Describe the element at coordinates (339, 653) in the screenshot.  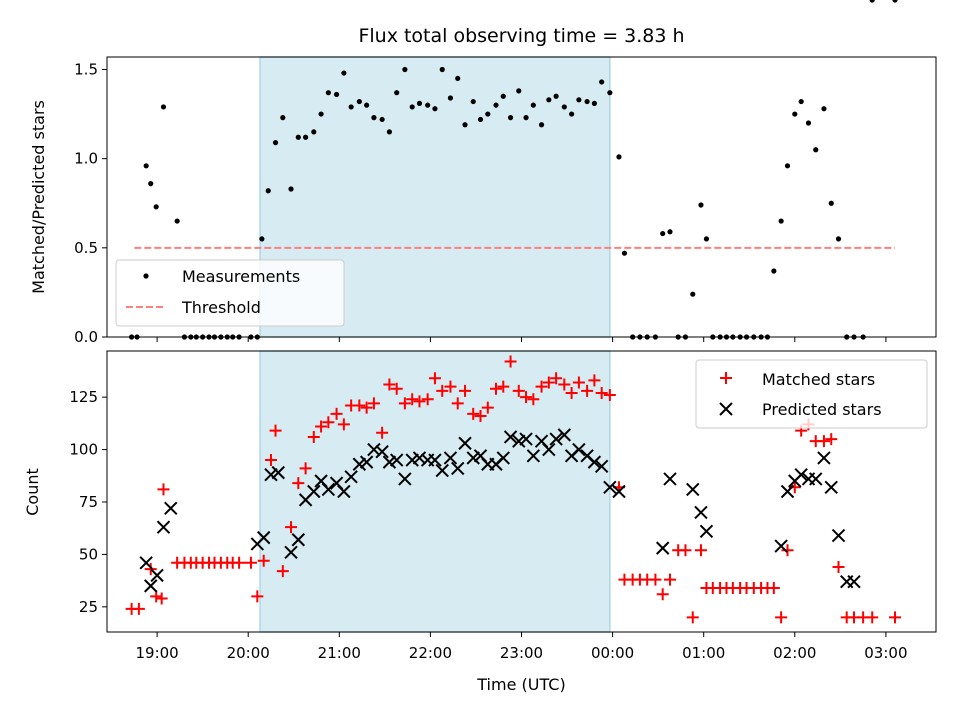
I see `x-tick-label: 21:00` at that location.